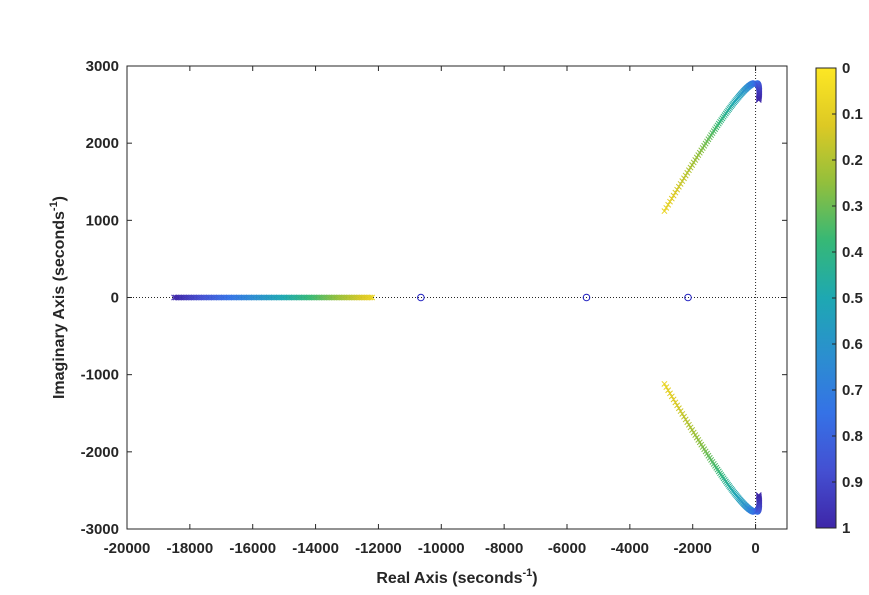 This screenshot has height=595, width=869. I want to click on y-tick-label: 1000, so click(102, 220).